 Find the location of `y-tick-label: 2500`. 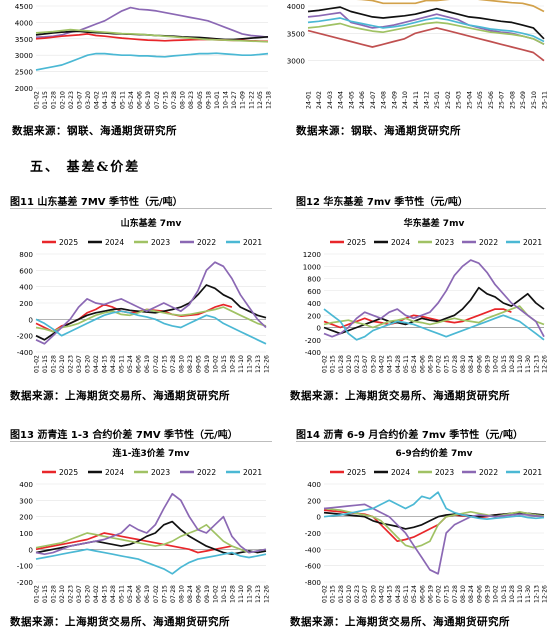

y-tick-label: 2500 is located at coordinates (24, 72).